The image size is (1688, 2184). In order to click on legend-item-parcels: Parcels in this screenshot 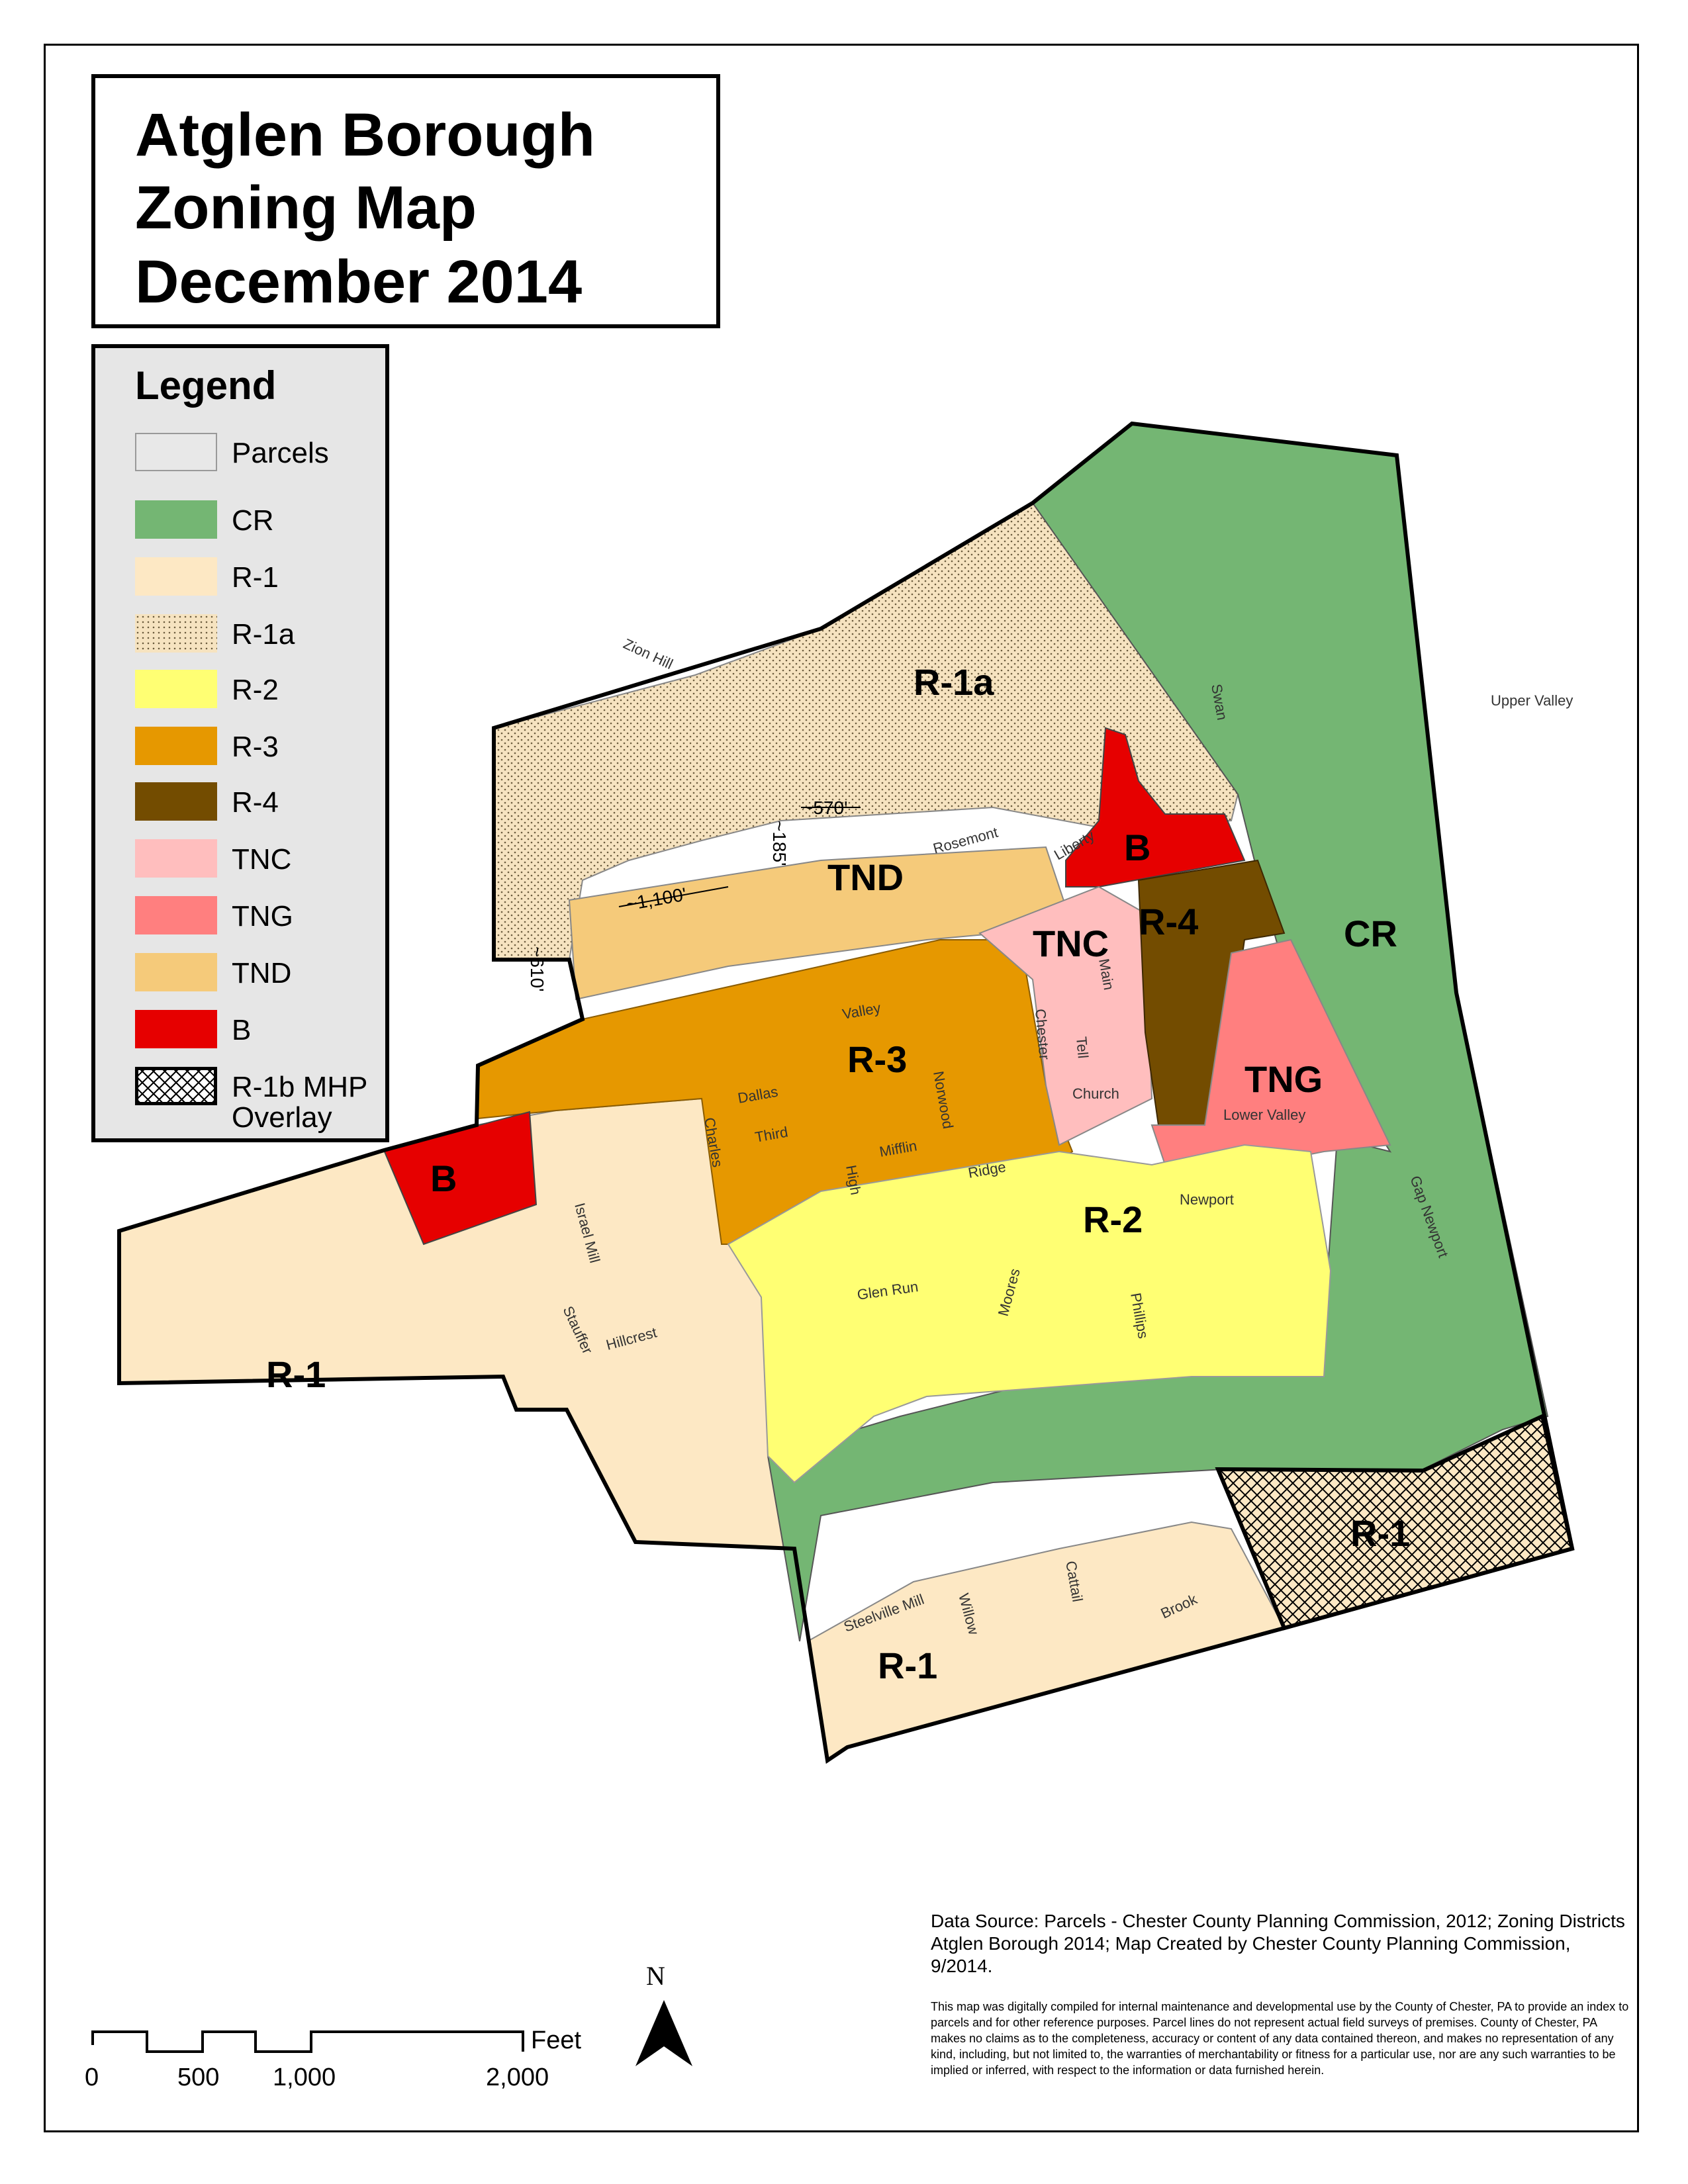, I will do `click(261, 454)`.